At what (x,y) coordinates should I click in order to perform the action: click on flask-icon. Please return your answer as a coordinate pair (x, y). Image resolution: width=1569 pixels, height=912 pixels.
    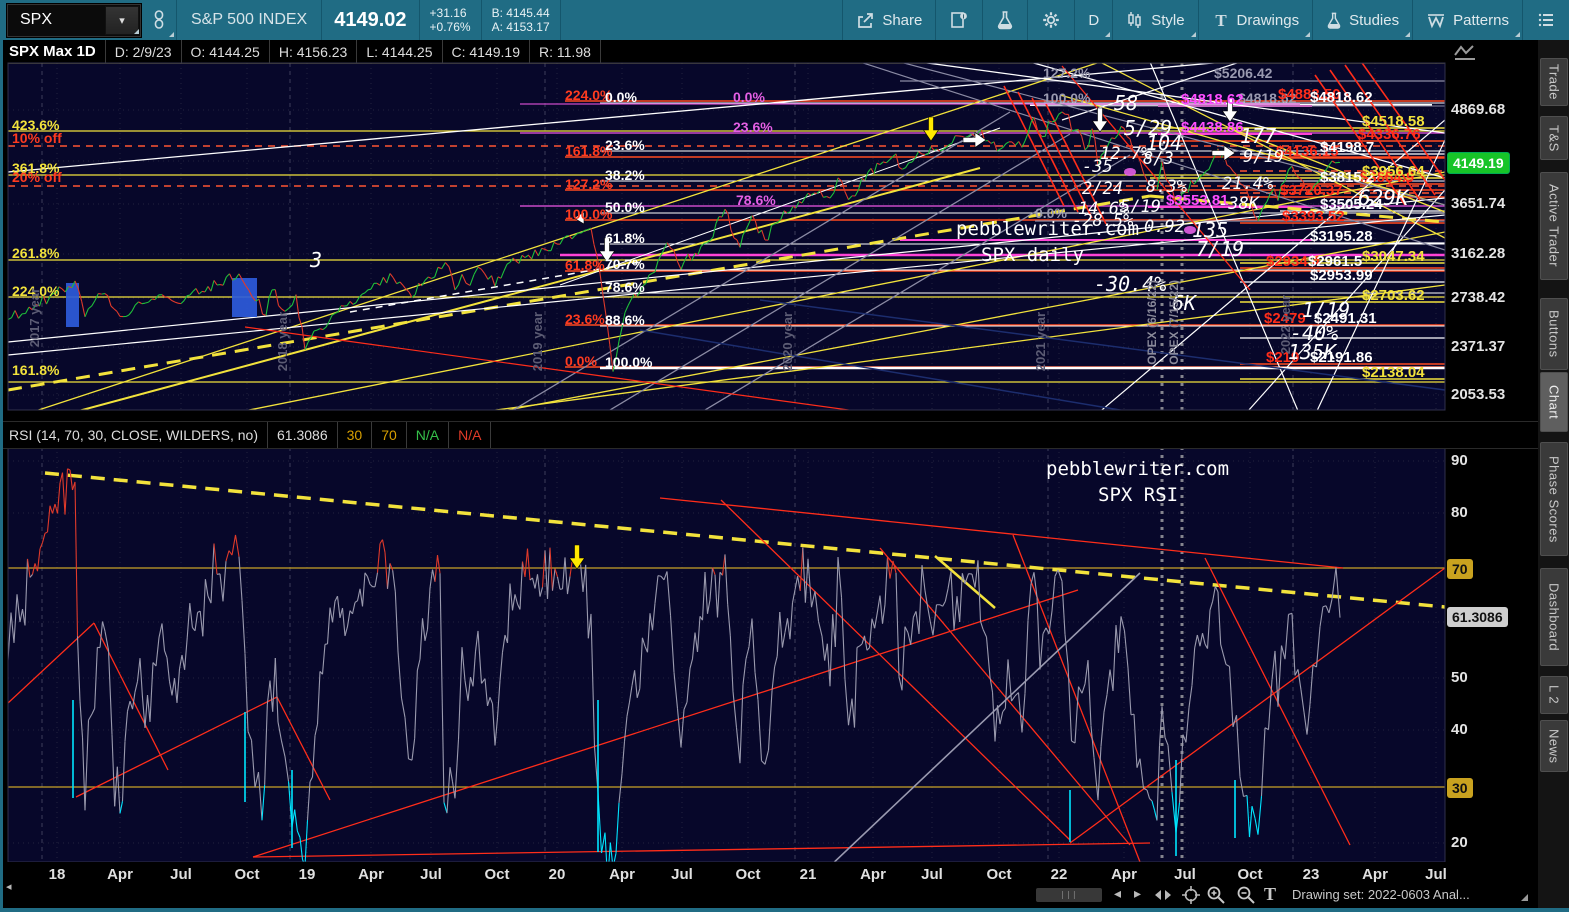
    Looking at the image, I should click on (1005, 20).